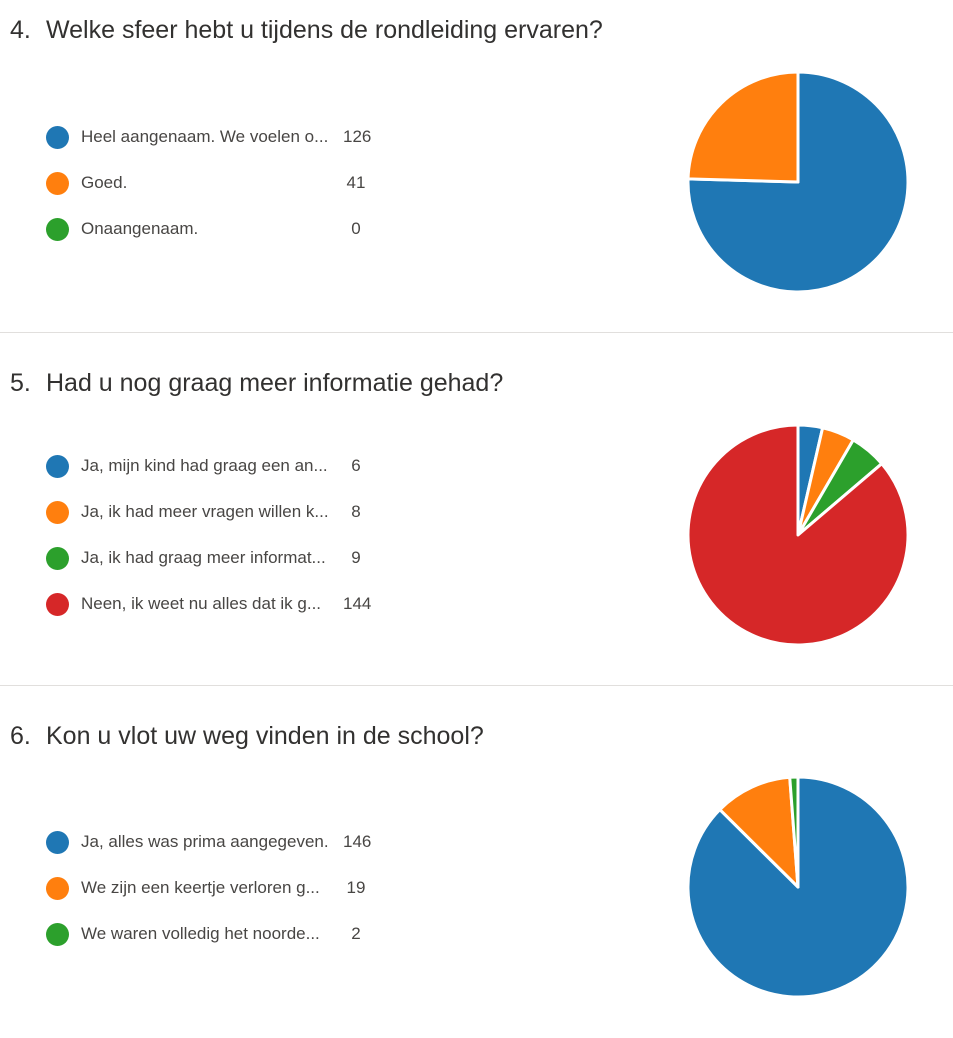 The image size is (953, 1038). I want to click on question-text: Kon u vlot uw weg vinden in de school?, so click(265, 736).